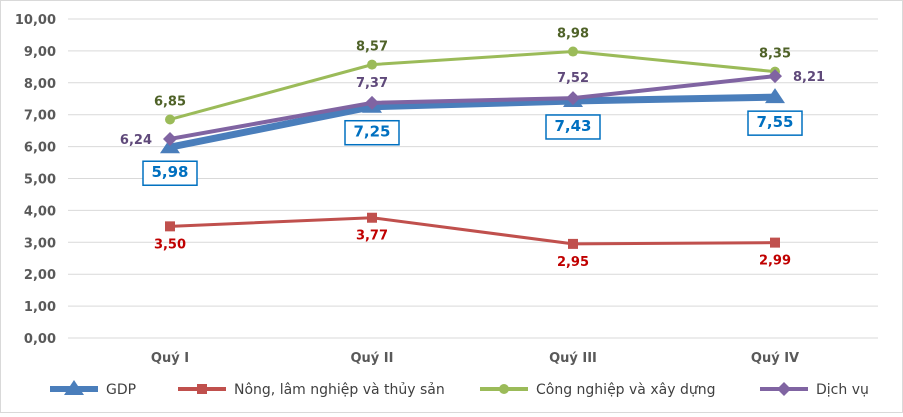 Image resolution: width=903 pixels, height=417 pixels. I want to click on y-tick-label: 9,00, so click(40, 52).